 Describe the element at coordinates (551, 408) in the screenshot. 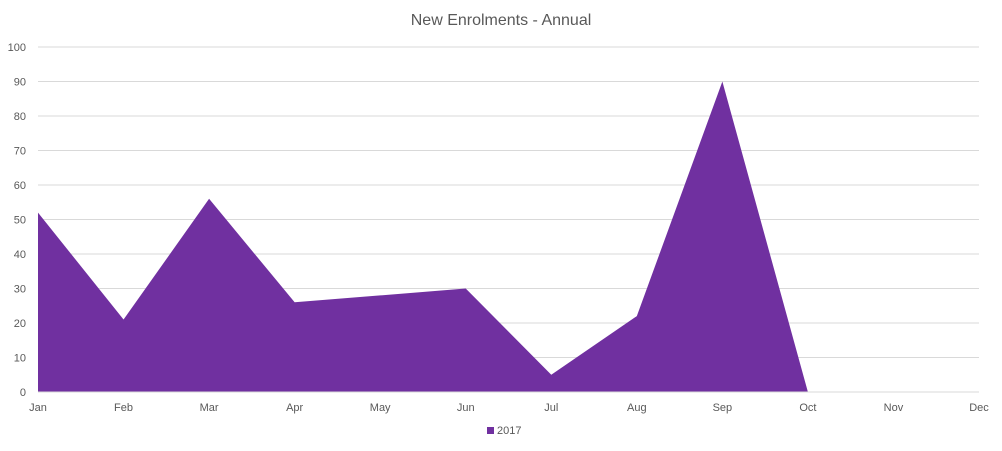

I see `x-tick-label: Jul` at that location.